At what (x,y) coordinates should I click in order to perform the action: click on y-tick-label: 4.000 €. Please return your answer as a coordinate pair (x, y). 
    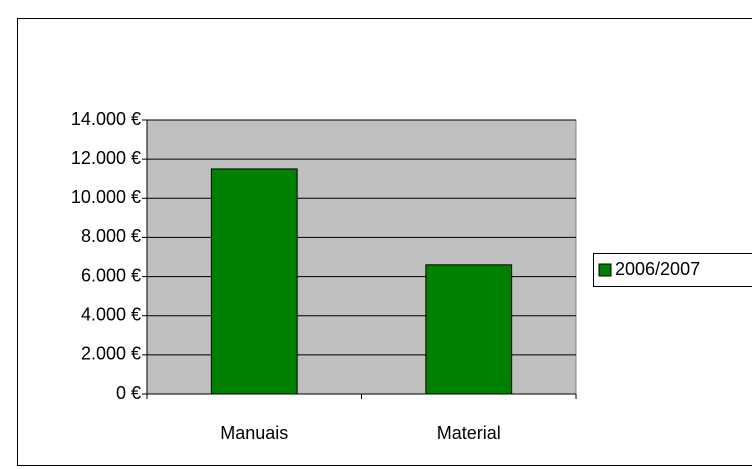
    Looking at the image, I should click on (111, 314).